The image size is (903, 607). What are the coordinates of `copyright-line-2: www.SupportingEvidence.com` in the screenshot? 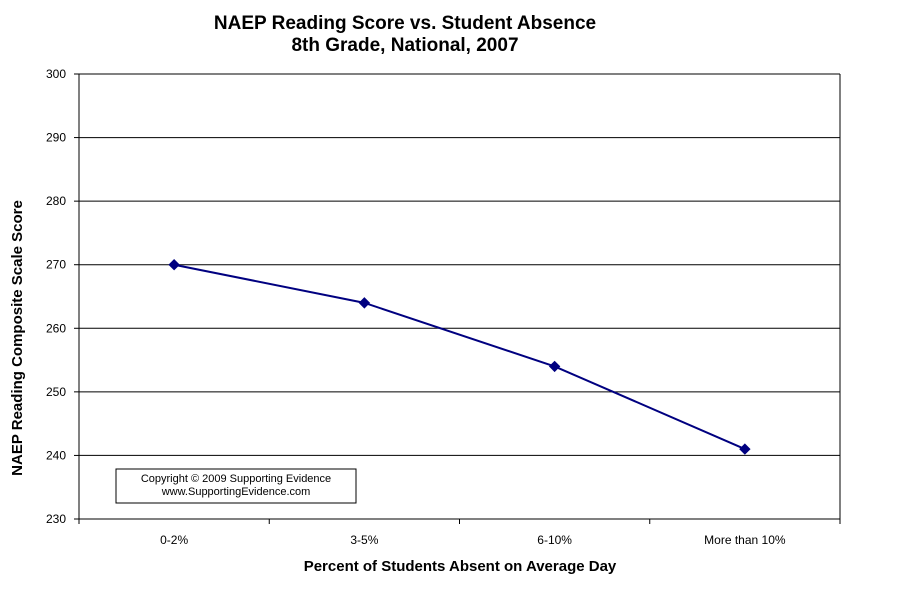 It's located at (236, 492).